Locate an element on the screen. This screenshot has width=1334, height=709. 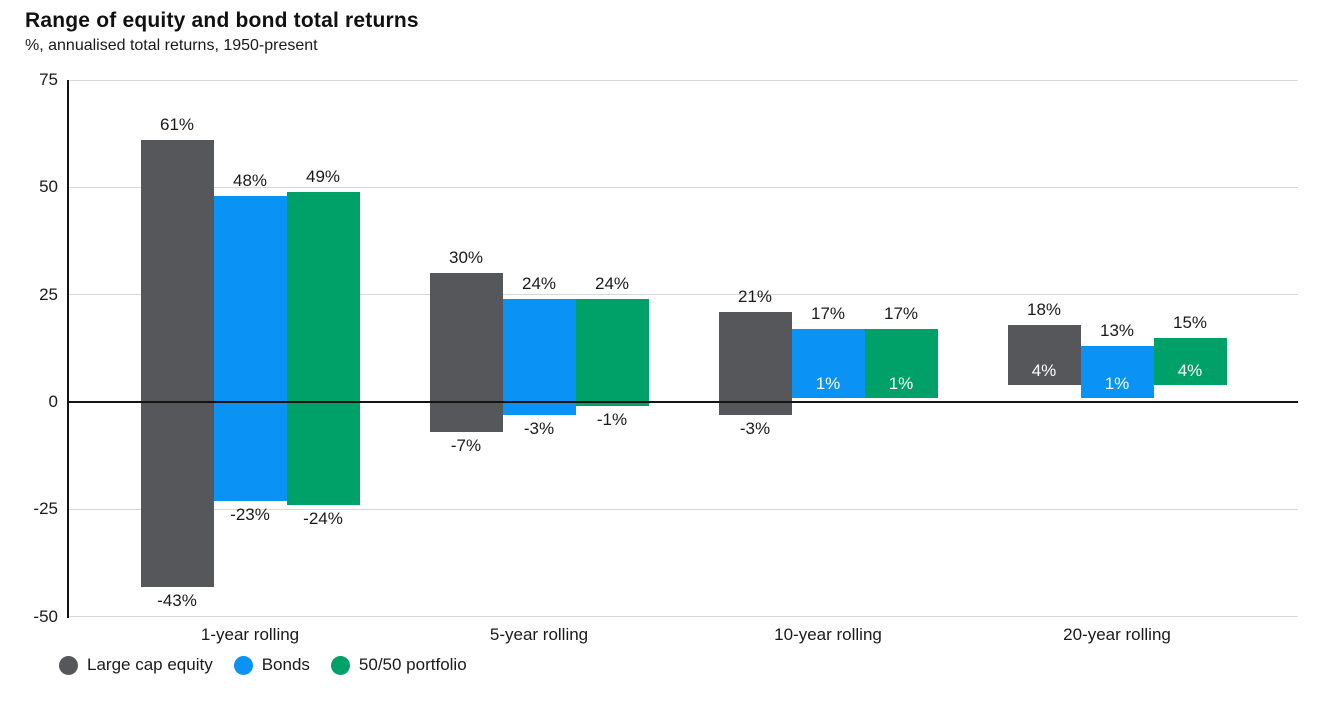
legend: Large cap equity Bonds 50/50 portfolio is located at coordinates (263, 665).